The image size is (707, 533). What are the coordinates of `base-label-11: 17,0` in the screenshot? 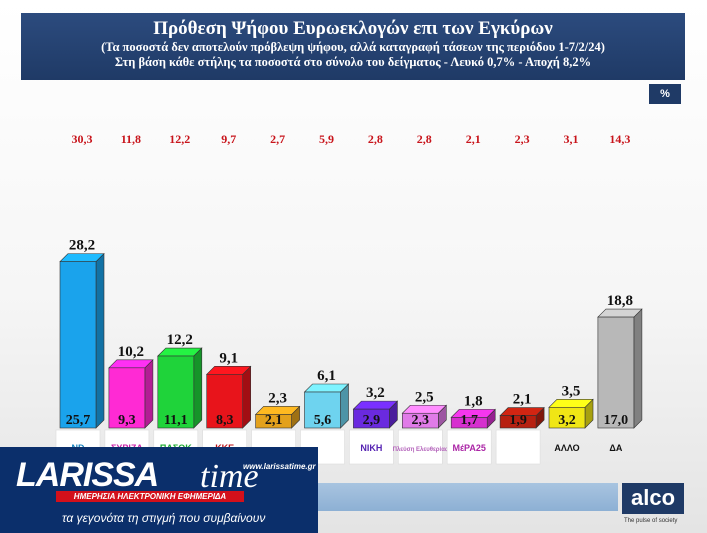 It's located at (616, 420).